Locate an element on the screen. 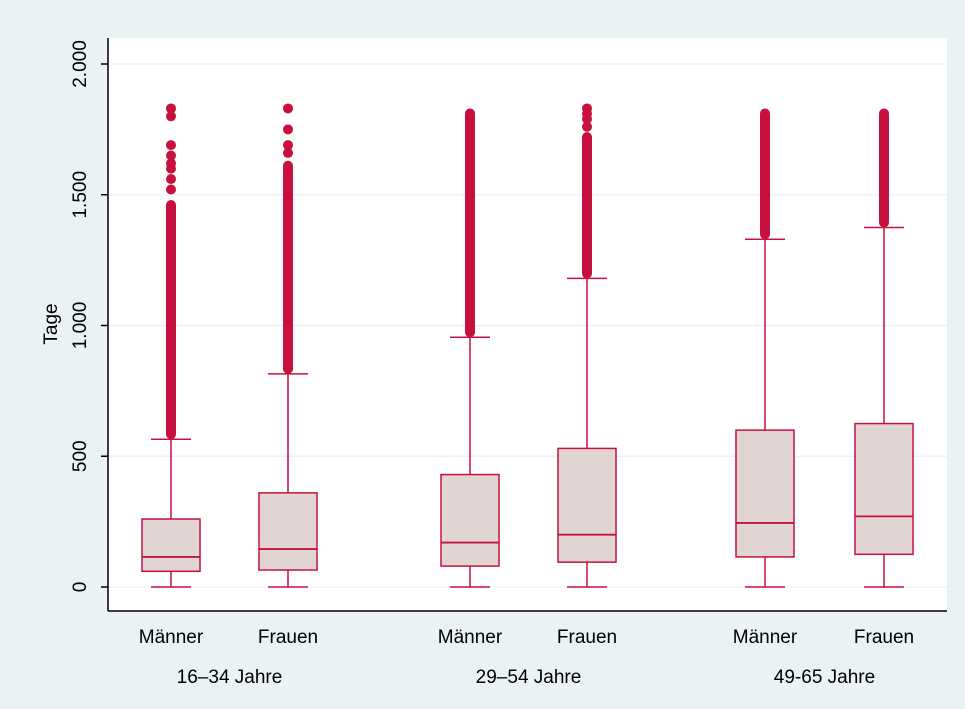 The width and height of the screenshot is (965, 709). y-axis-title: Tage is located at coordinates (51, 323).